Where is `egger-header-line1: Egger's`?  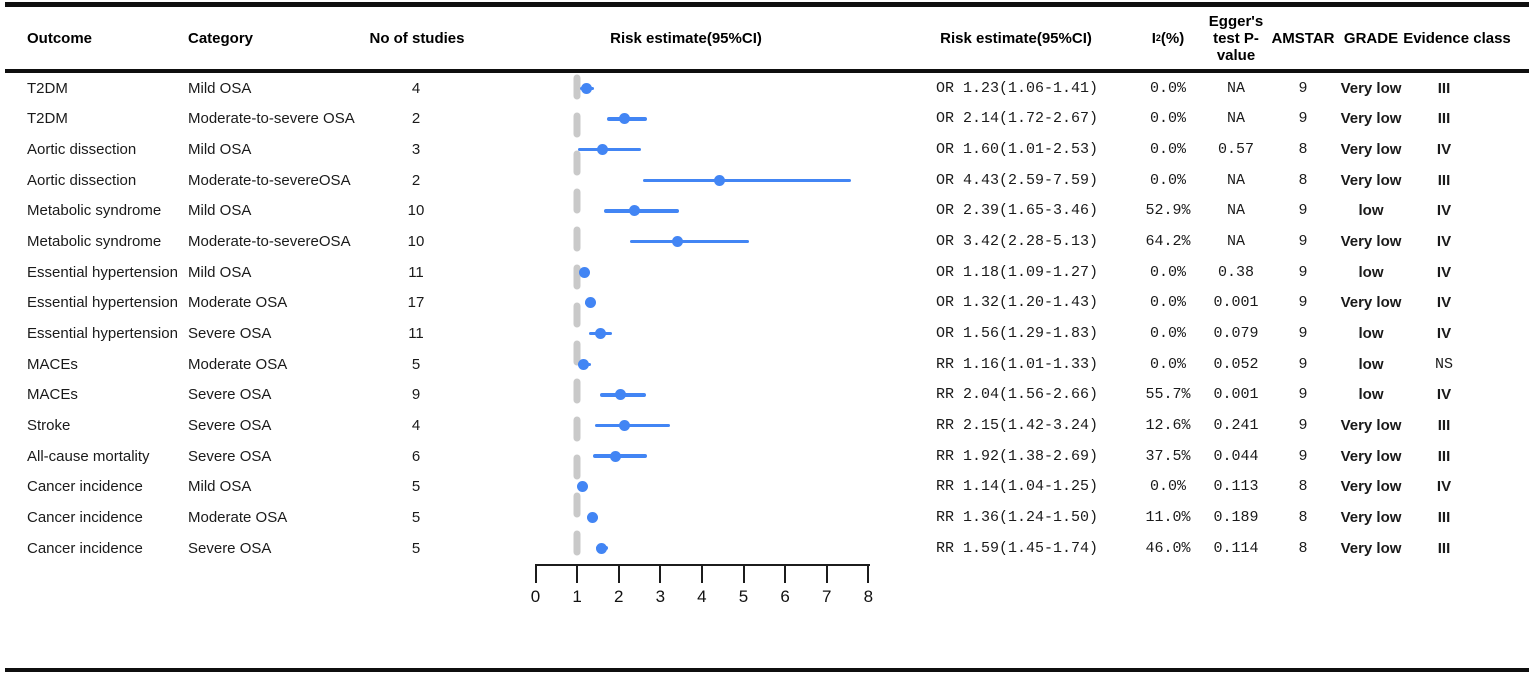
egger-header-line1: Egger's is located at coordinates (1236, 21).